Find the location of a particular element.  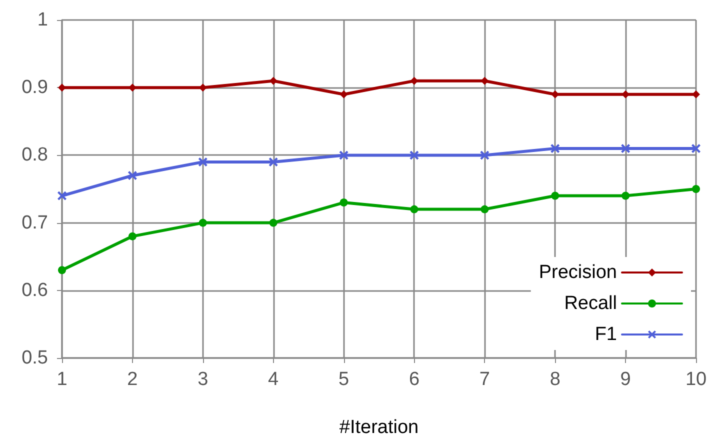

legend-label: Precision is located at coordinates (577, 272).